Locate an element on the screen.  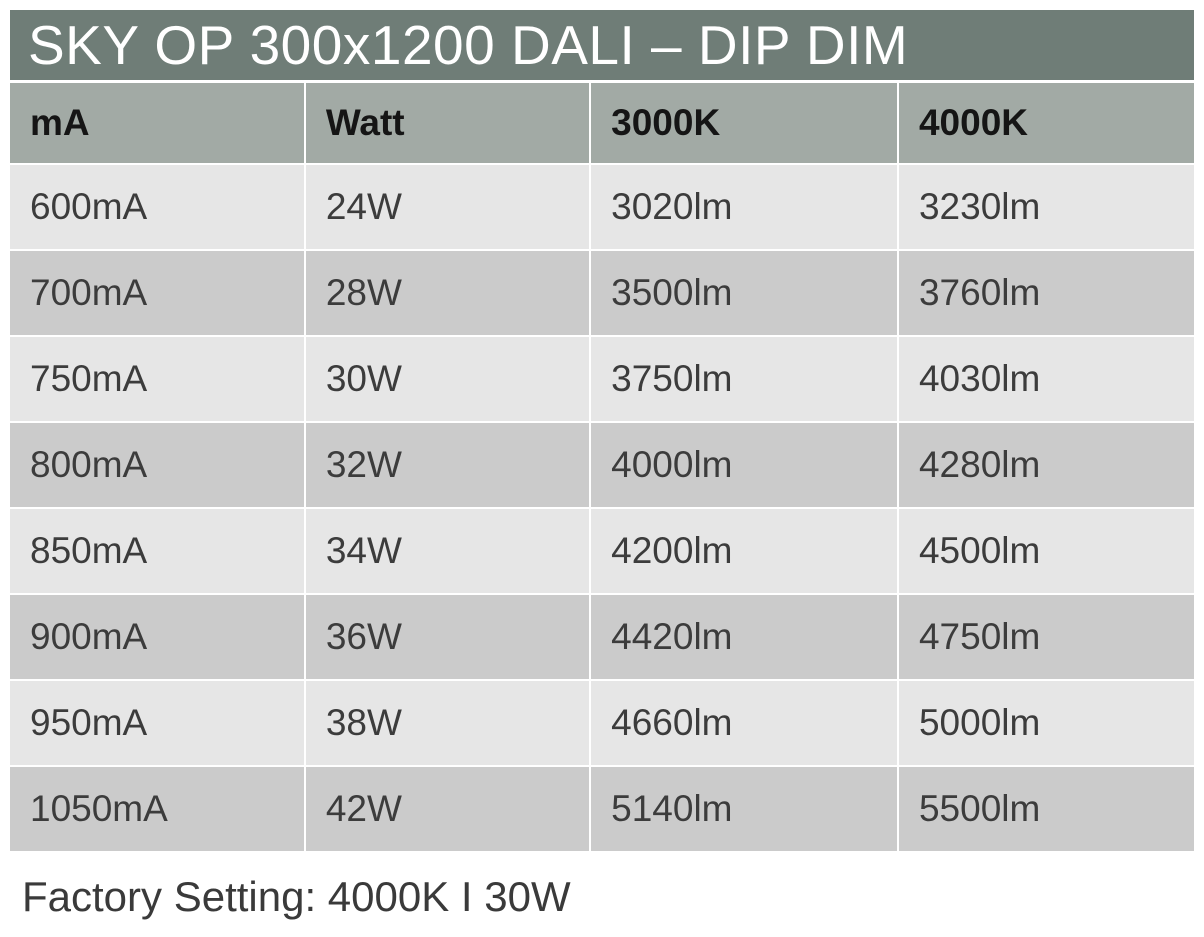
cell-3000k: 3750lm is located at coordinates (744, 379).